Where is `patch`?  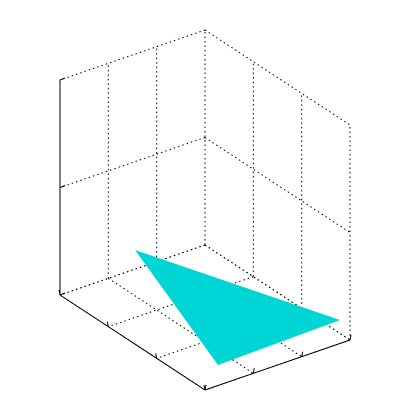 patch is located at coordinates (237, 307).